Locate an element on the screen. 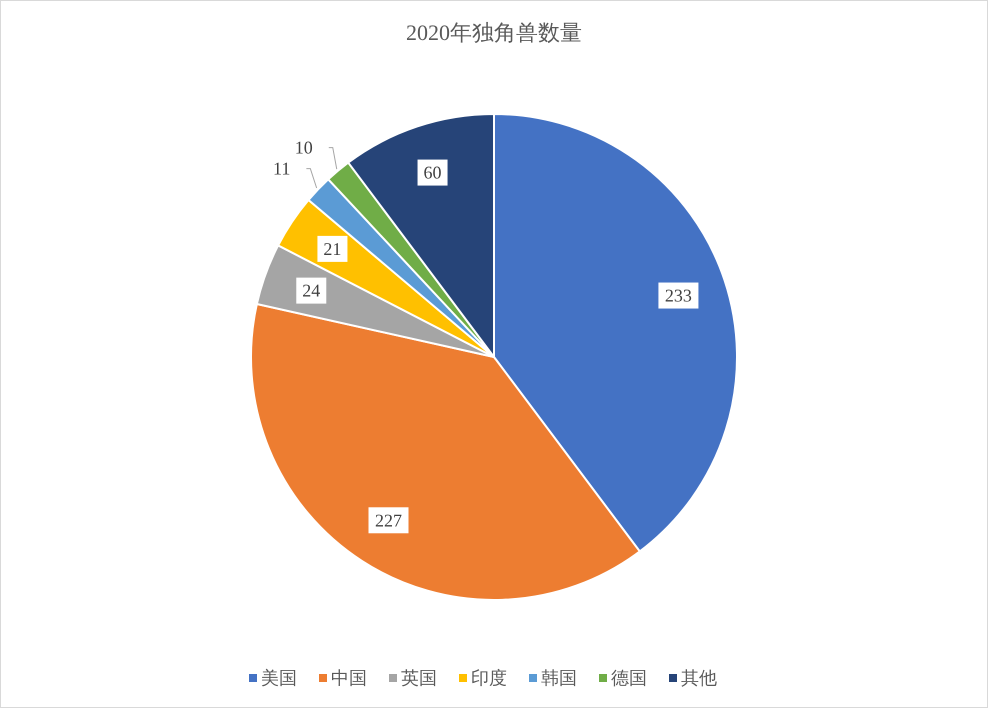  legend-label: 德国 is located at coordinates (629, 678).